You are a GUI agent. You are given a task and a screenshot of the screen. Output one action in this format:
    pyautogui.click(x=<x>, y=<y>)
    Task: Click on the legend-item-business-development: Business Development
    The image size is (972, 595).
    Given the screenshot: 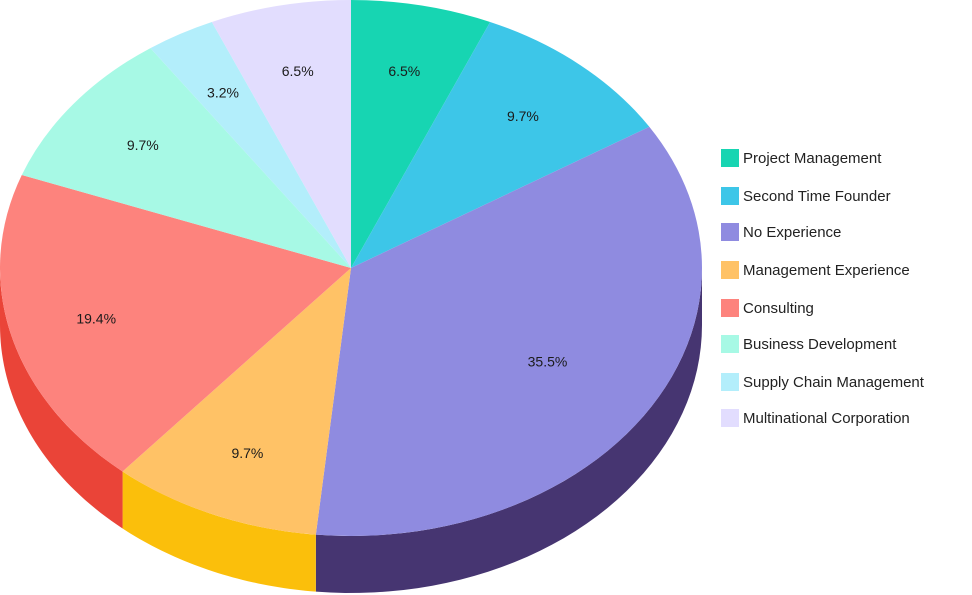 What is the action you would take?
    pyautogui.click(x=808, y=344)
    